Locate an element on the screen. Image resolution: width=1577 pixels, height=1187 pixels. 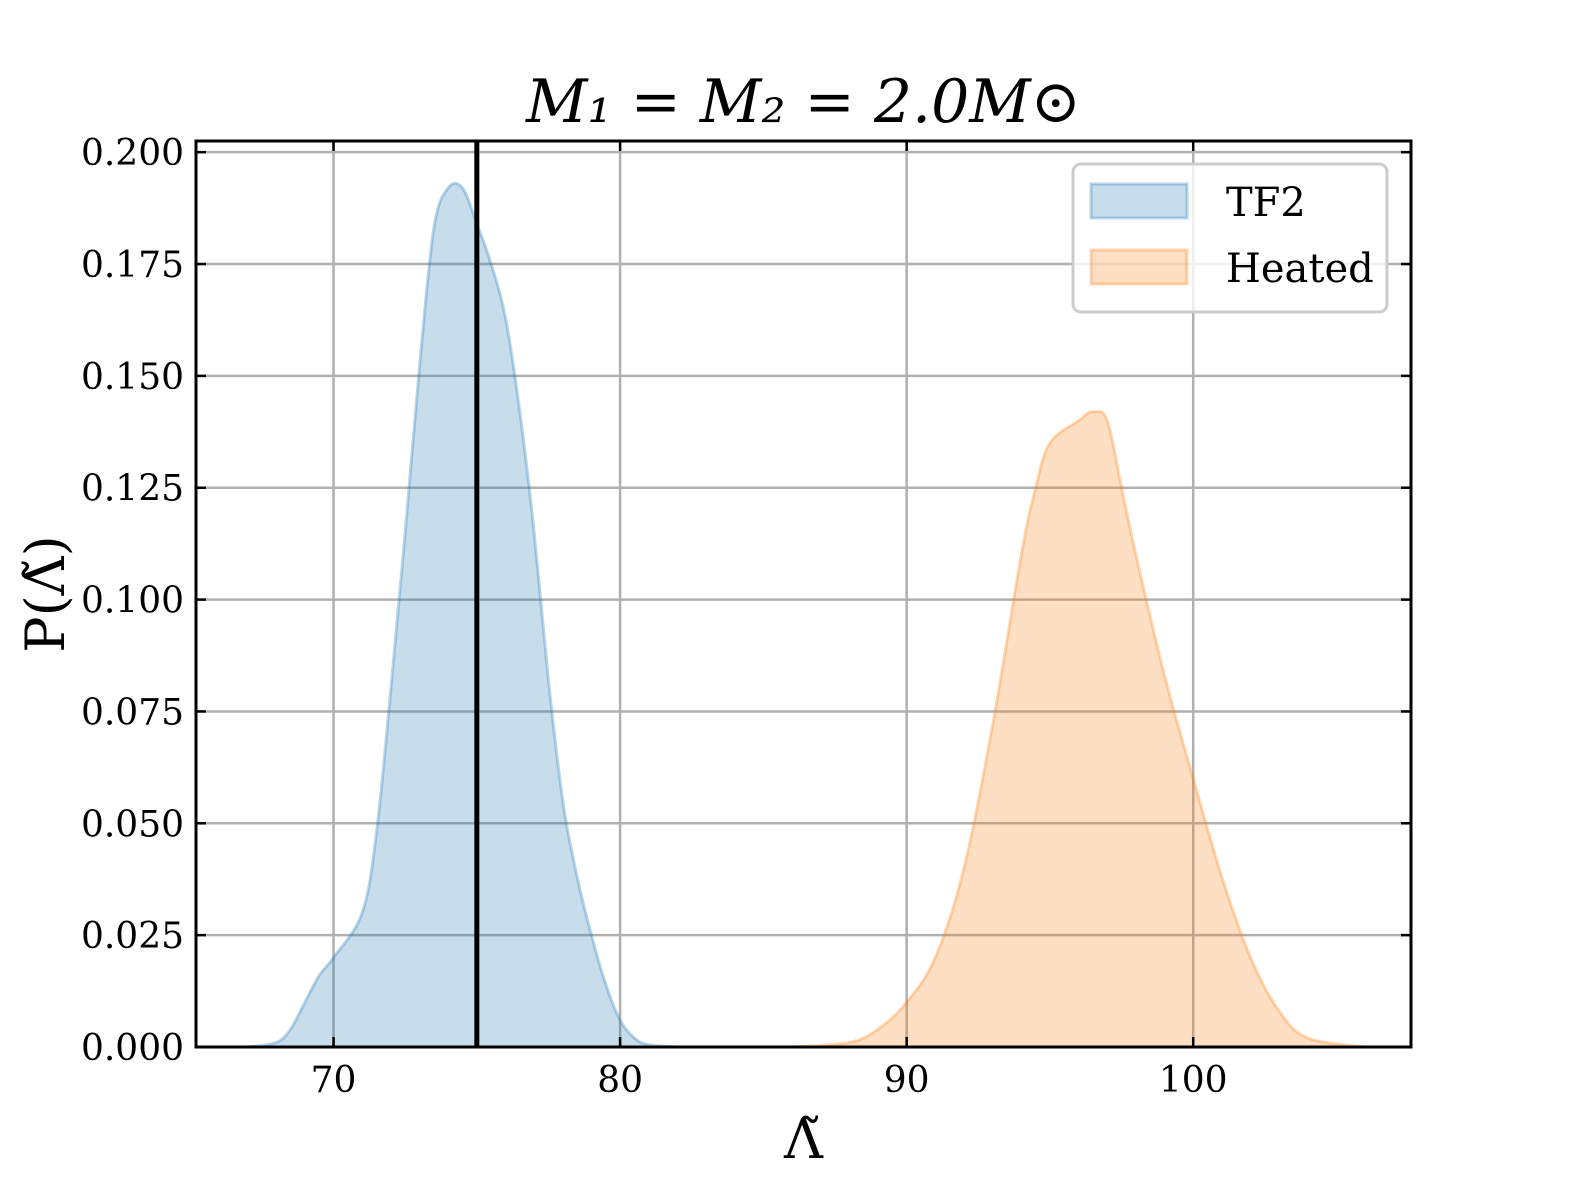
y-tick-label: 0.025 is located at coordinates (132, 936).